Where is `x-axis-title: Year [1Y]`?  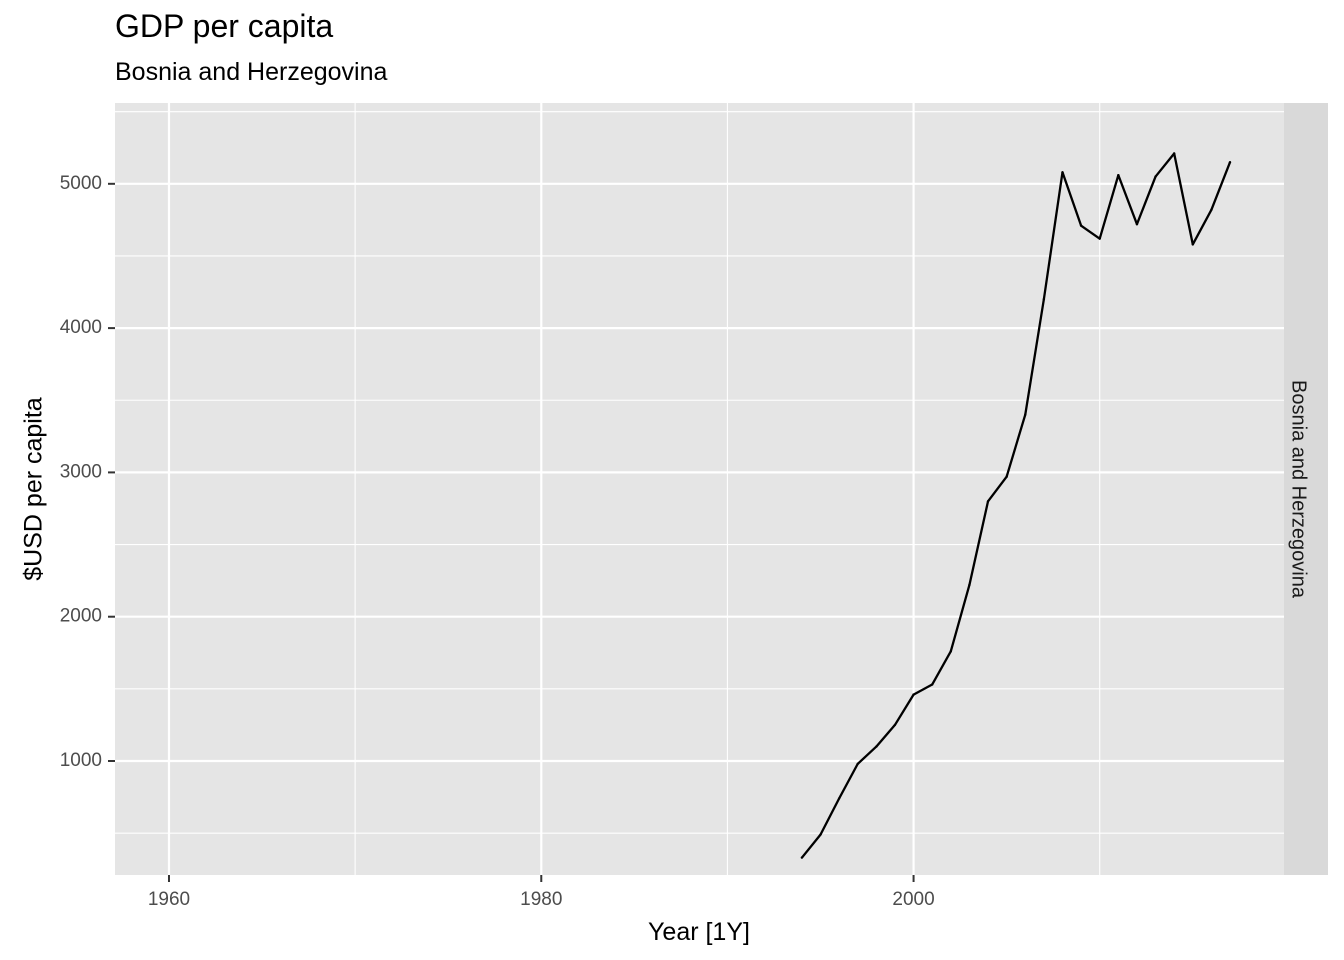 x-axis-title: Year [1Y] is located at coordinates (699, 932).